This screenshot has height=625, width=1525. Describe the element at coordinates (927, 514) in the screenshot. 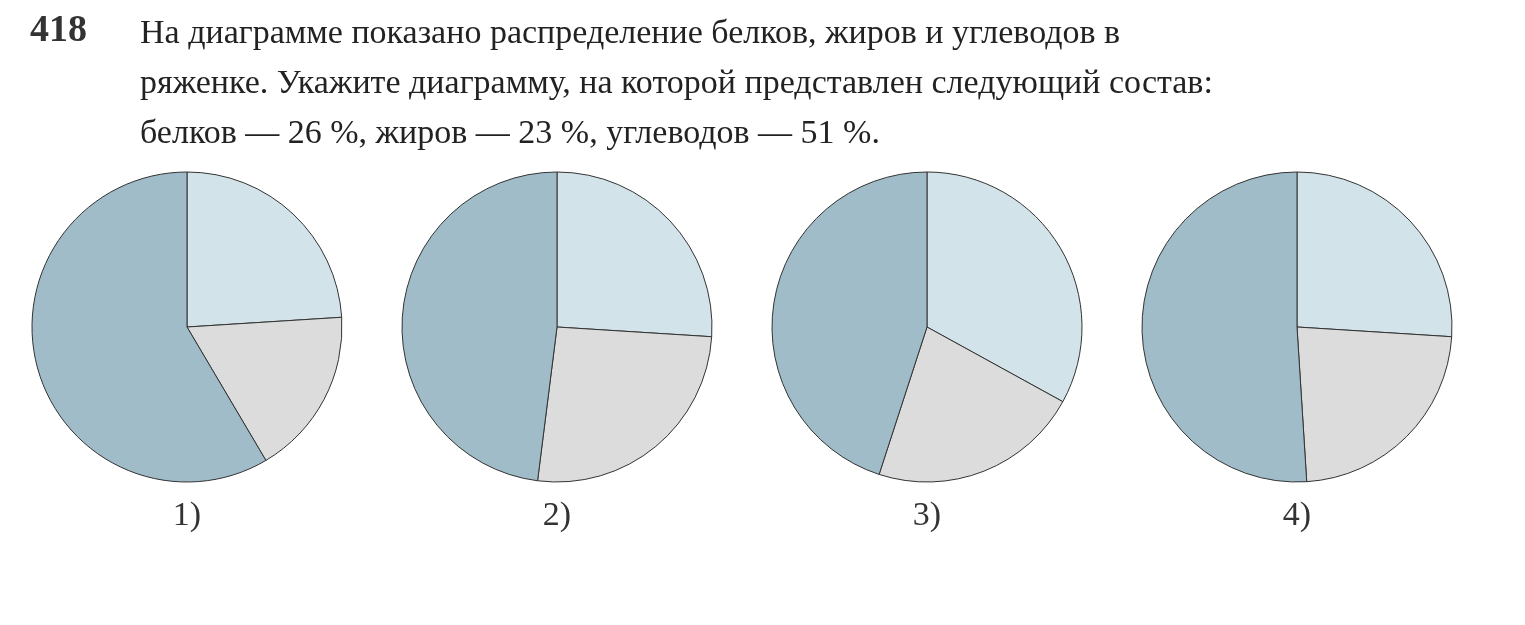

I see `text: 3)` at that location.